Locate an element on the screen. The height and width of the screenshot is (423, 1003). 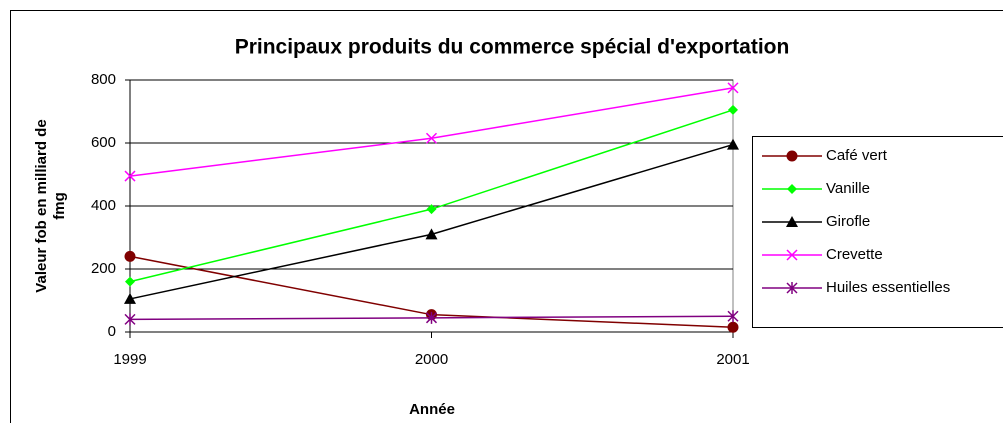
x-tick-label: 2001 is located at coordinates (732, 359).